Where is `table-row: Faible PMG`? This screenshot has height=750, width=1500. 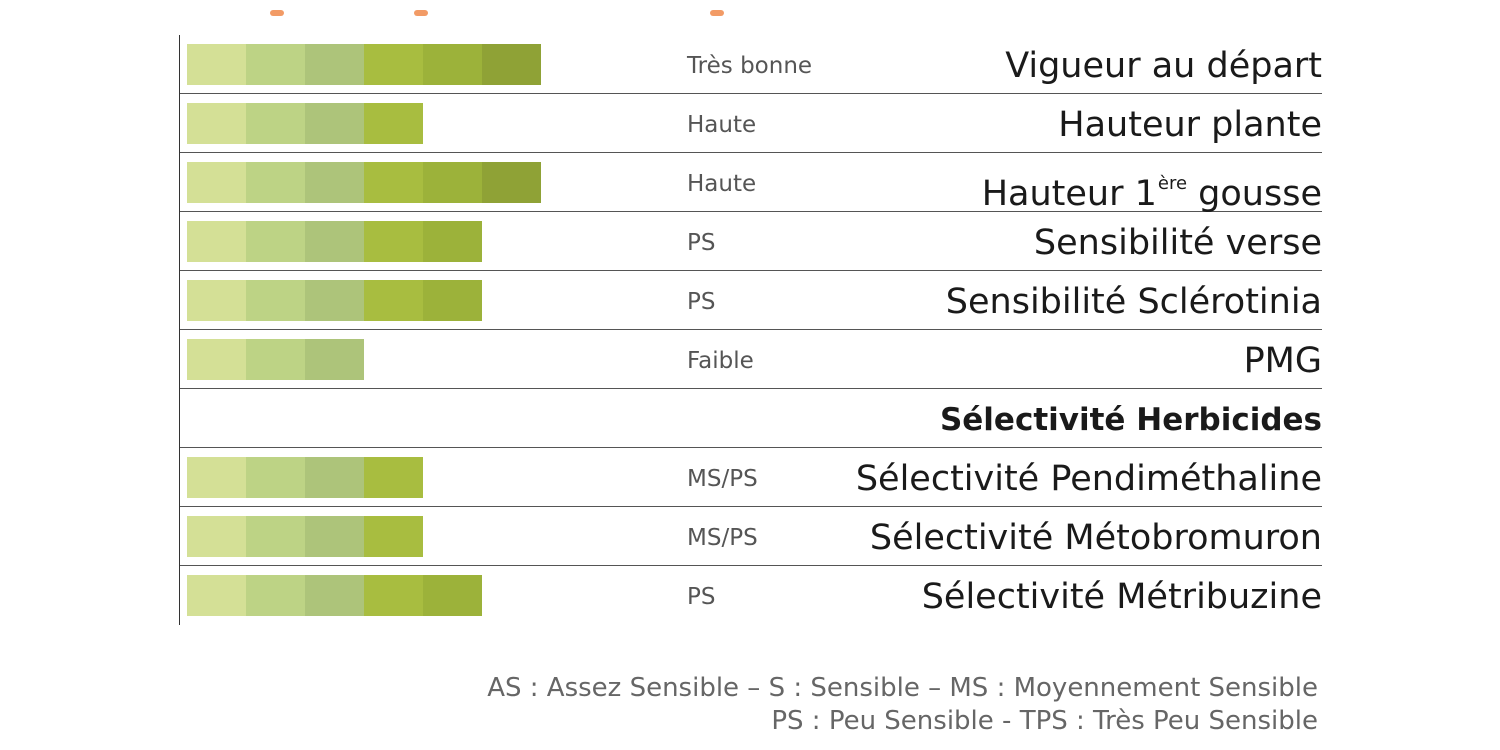 table-row: Faible PMG is located at coordinates (751, 359).